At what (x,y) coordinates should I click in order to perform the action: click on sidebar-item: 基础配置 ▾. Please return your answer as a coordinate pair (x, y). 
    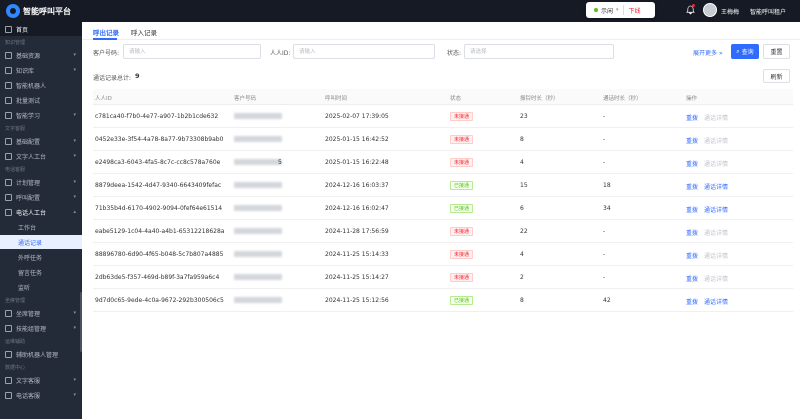
    Looking at the image, I should click on (41, 141).